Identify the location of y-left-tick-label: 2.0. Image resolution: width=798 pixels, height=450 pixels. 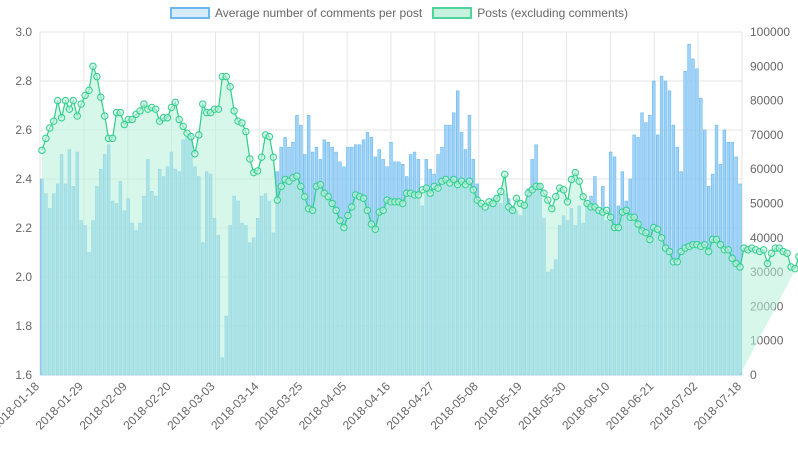
(23, 277).